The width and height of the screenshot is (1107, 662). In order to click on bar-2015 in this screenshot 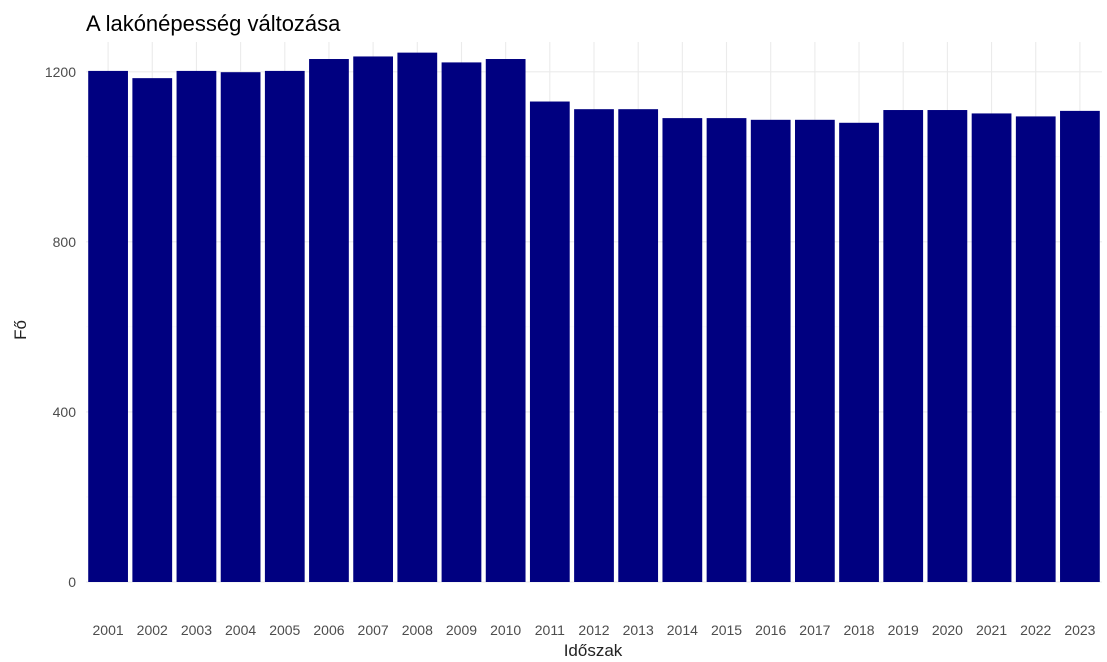, I will do `click(726, 350)`.